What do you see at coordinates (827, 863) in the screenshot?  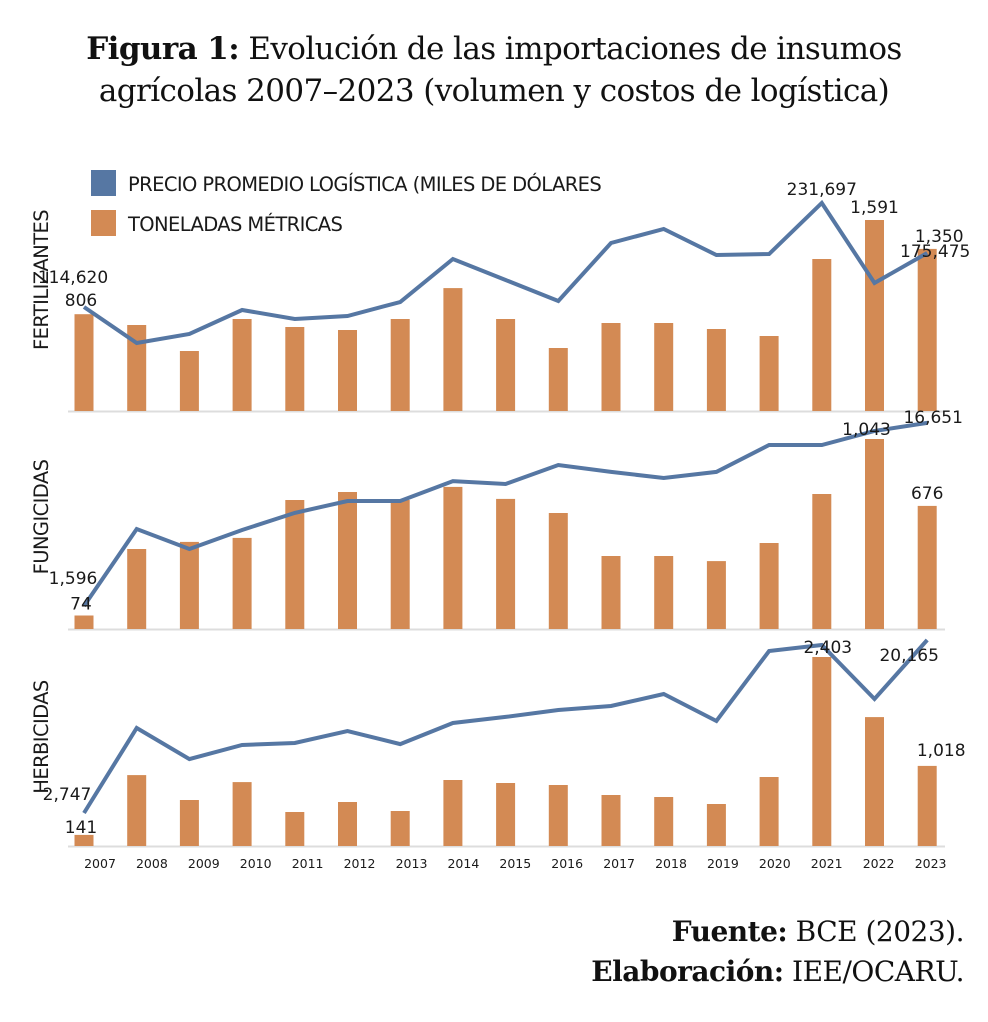 I see `x-tick-2021: 2021` at bounding box center [827, 863].